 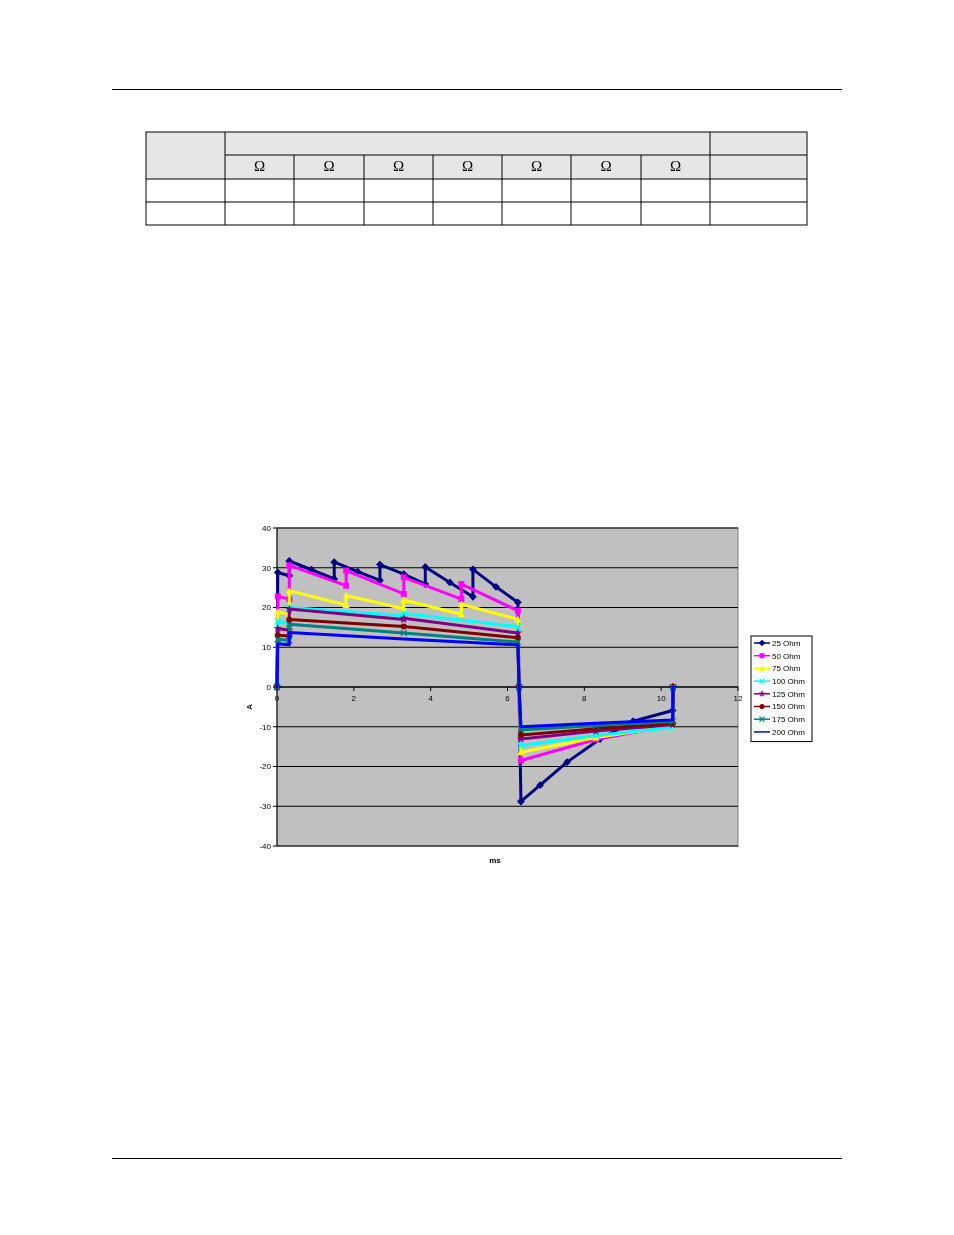 I want to click on y-axis-title: A, so click(x=249, y=706).